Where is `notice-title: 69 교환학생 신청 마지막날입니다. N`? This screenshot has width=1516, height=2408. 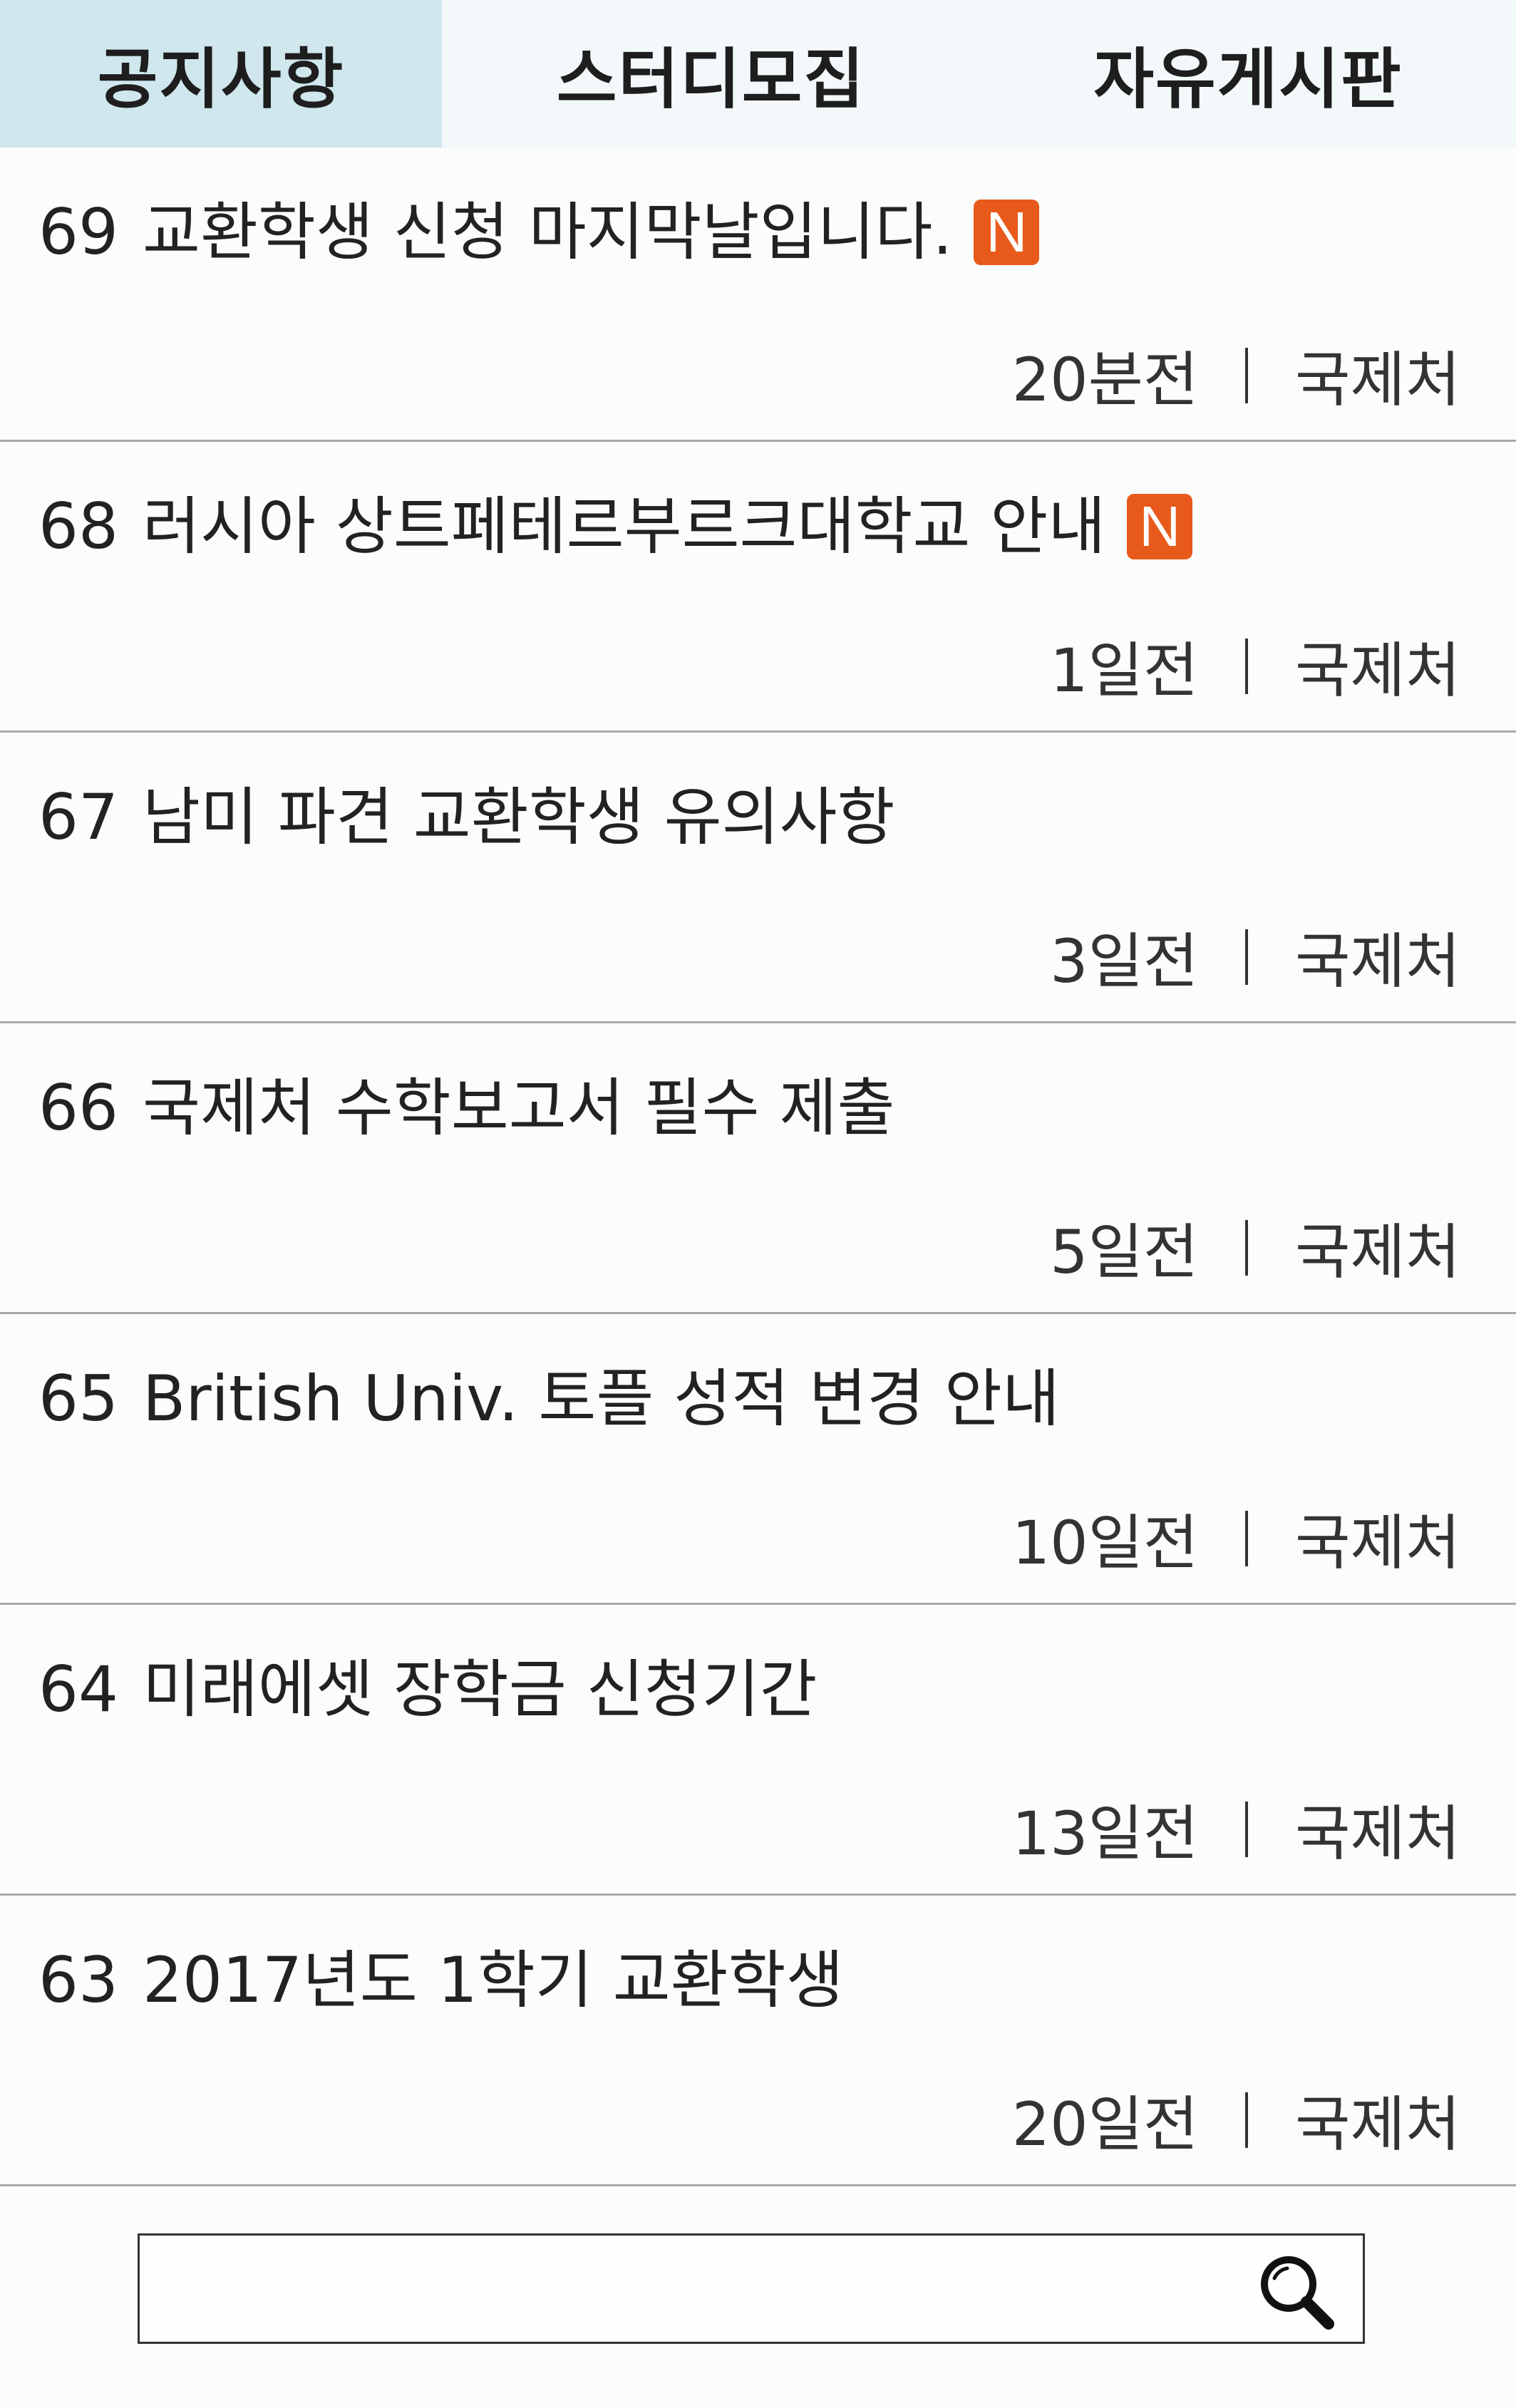 notice-title: 69 교환학생 신청 마지막날입니다. N is located at coordinates (539, 232).